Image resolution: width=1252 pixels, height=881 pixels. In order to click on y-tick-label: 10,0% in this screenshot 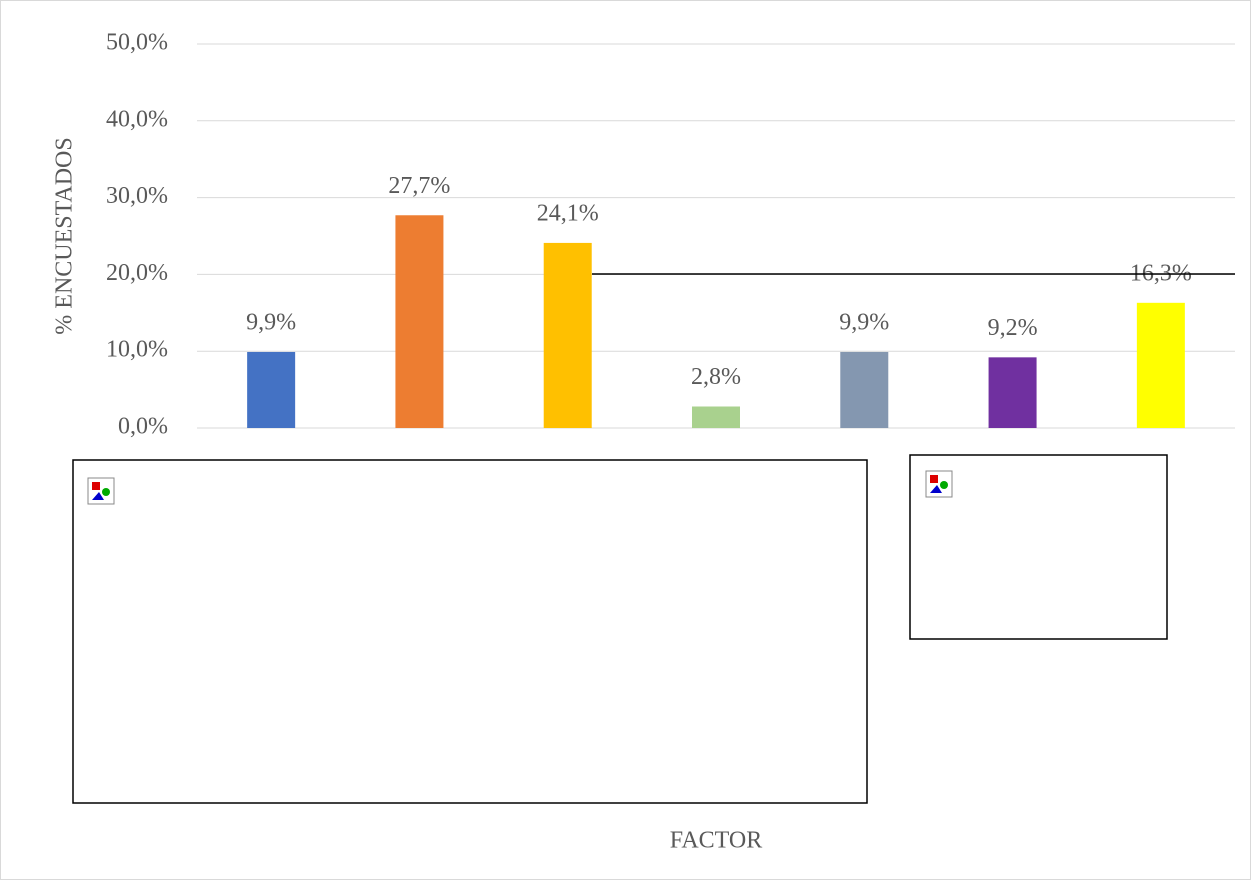, I will do `click(137, 350)`.